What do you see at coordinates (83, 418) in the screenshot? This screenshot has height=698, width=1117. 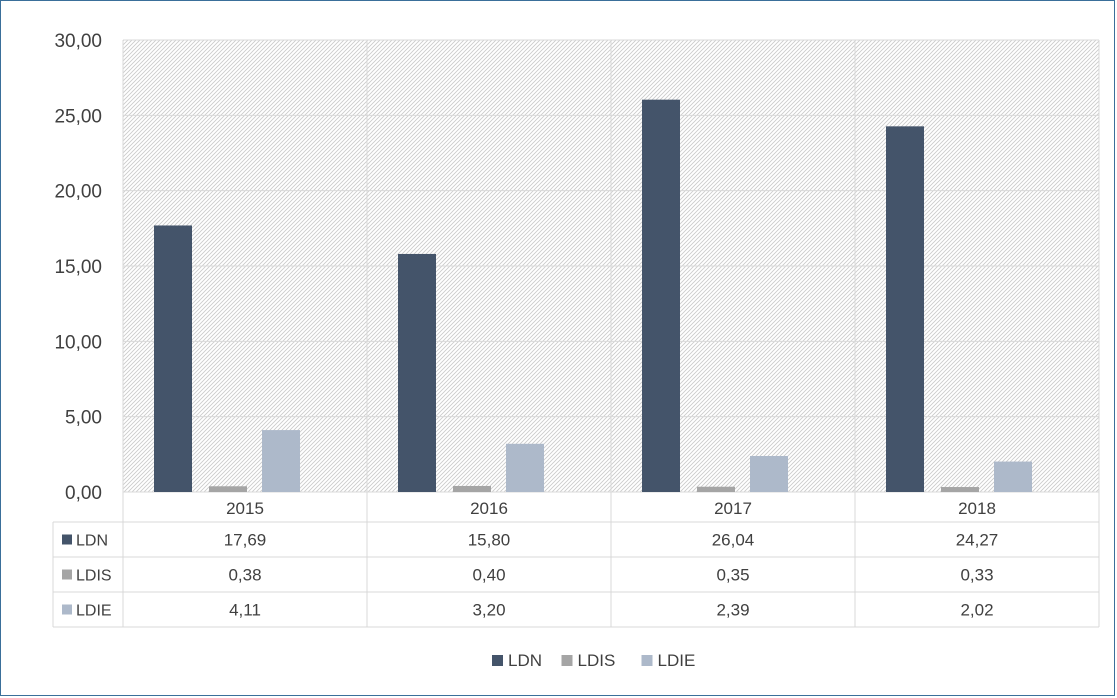 I see `y-tick-label: 5,00` at bounding box center [83, 418].